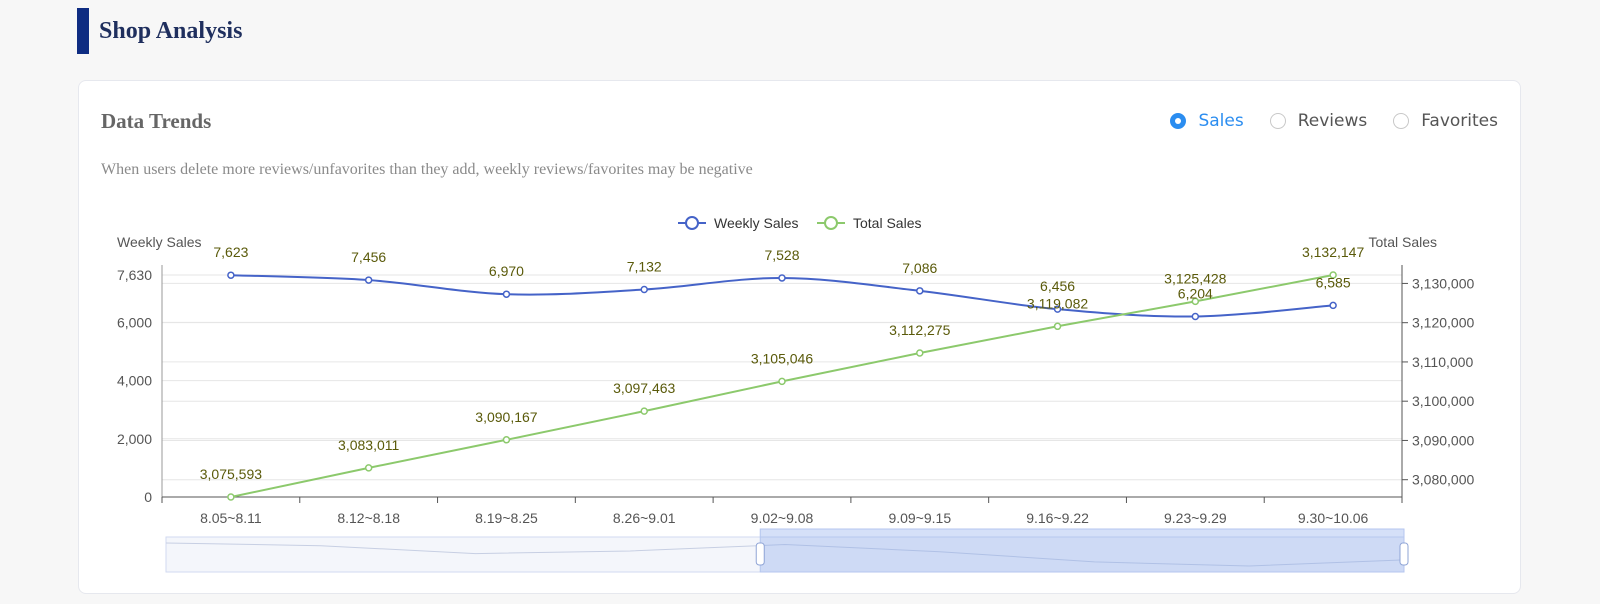 This screenshot has height=604, width=1600. Describe the element at coordinates (1057, 303) in the screenshot. I see `total-sales-data-label: 3,119,082` at that location.